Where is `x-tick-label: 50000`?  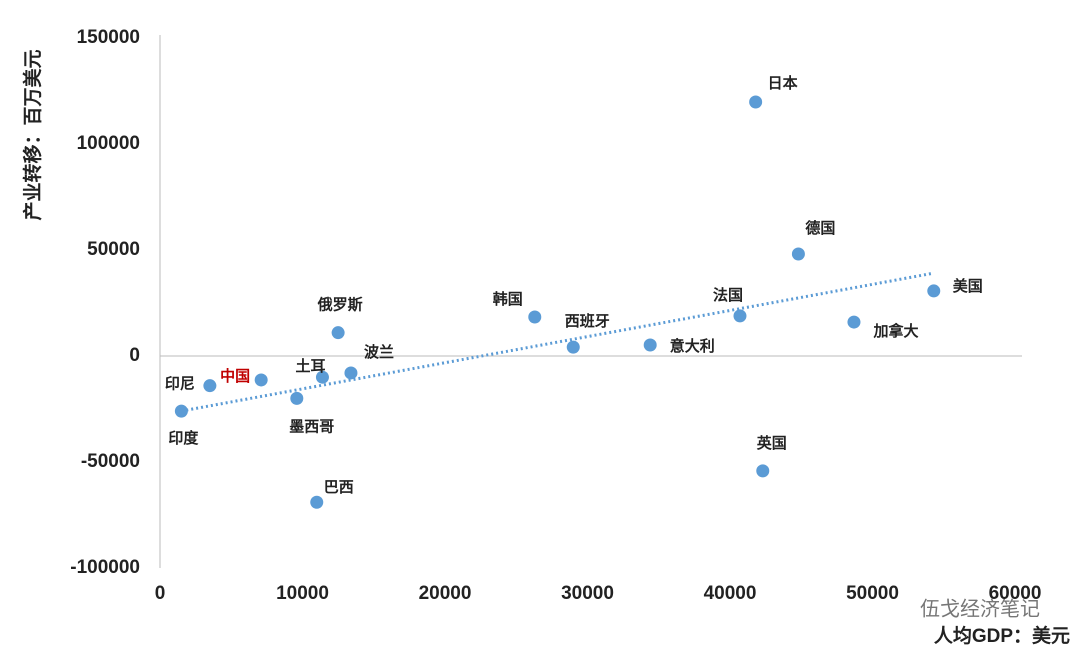 x-tick-label: 50000 is located at coordinates (872, 593).